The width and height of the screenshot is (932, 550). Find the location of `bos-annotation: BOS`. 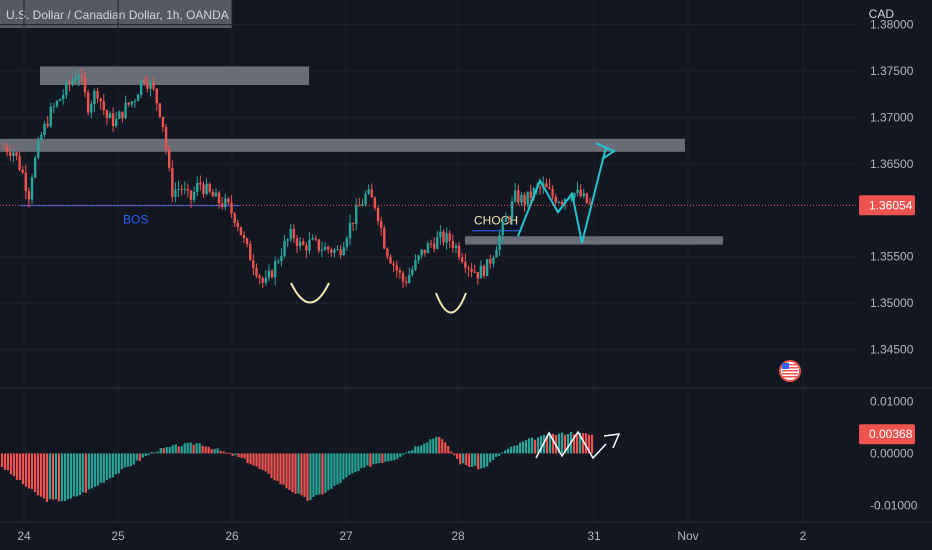

bos-annotation: BOS is located at coordinates (130, 216).